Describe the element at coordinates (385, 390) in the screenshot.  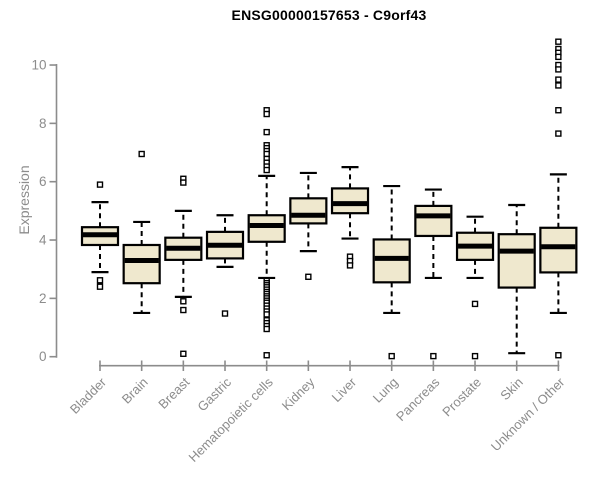
I see `x-tick-label-lung: Lung` at that location.